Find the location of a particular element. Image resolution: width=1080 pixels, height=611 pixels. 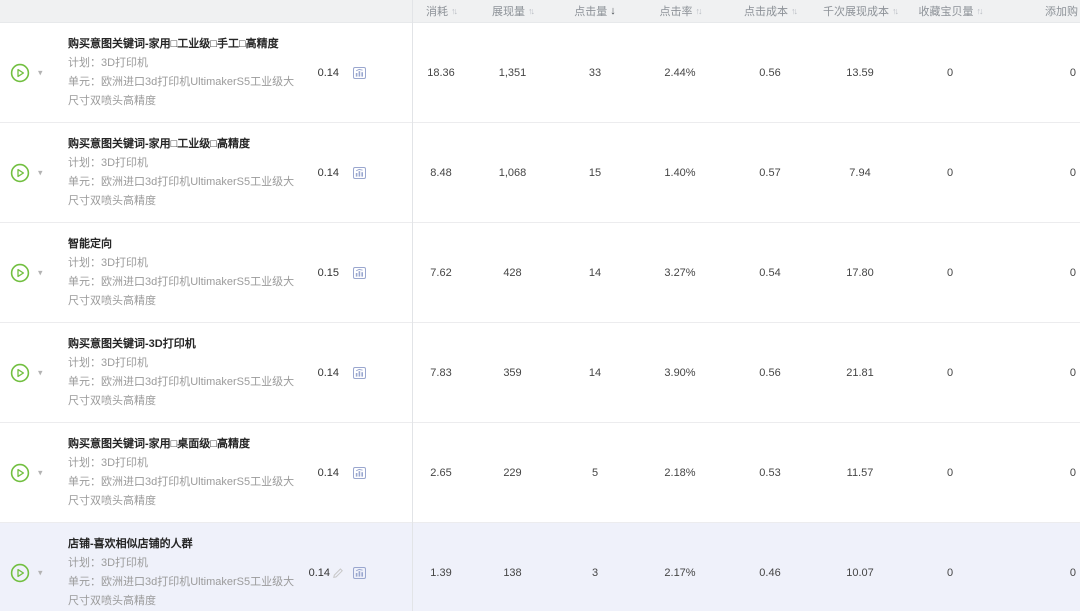

metric-cell: 0.54 is located at coordinates (770, 272).